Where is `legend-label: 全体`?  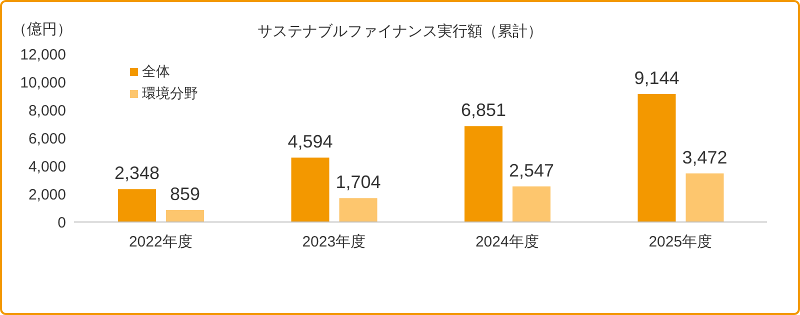
legend-label: 全体 is located at coordinates (156, 71).